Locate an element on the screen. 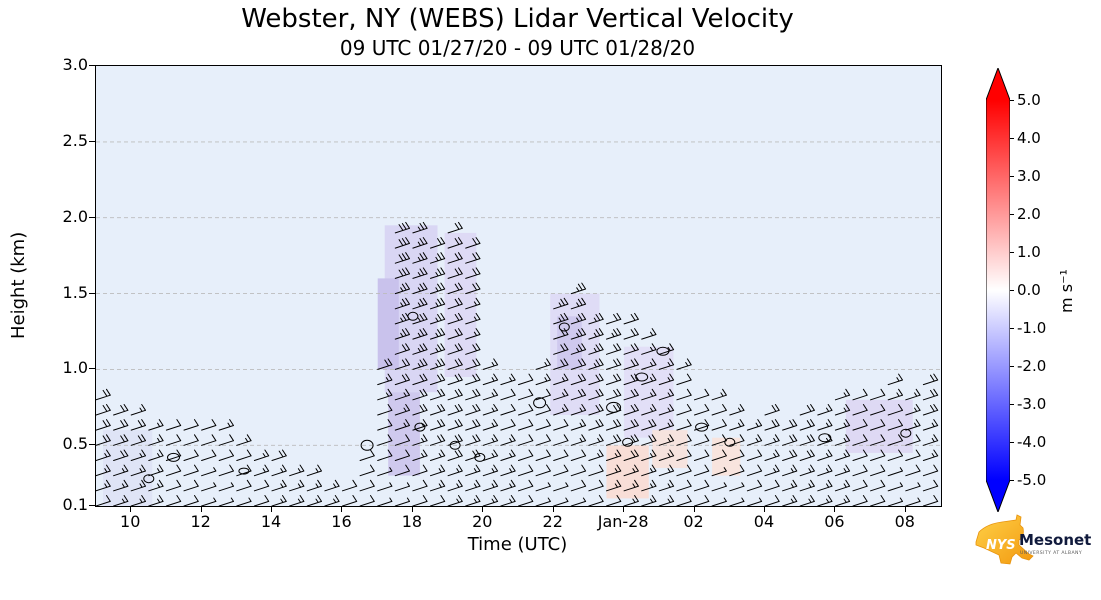 The height and width of the screenshot is (600, 1101). x-tick-label: 22 is located at coordinates (552, 521).